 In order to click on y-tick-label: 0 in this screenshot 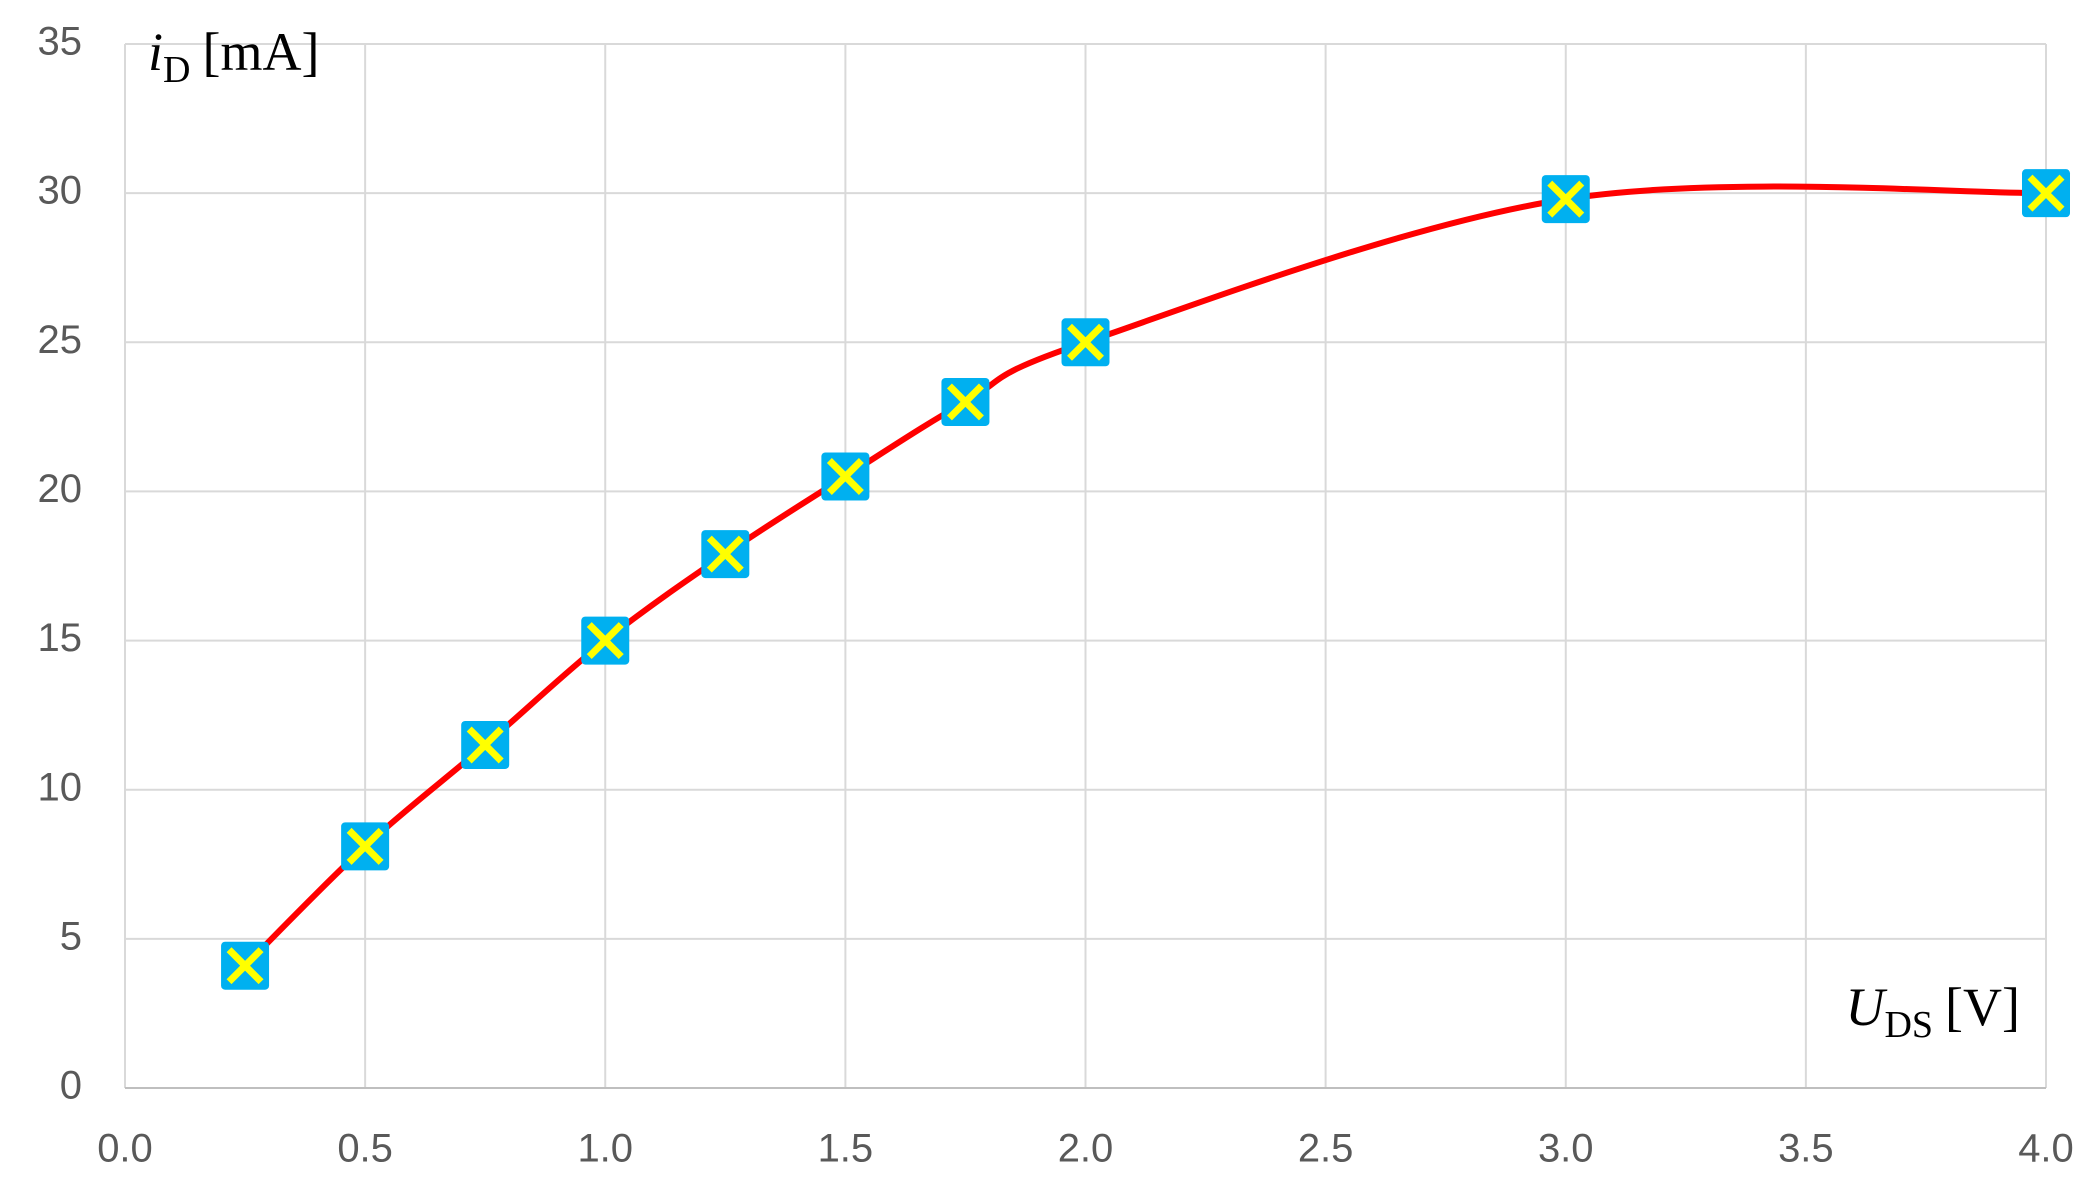, I will do `click(71, 1086)`.